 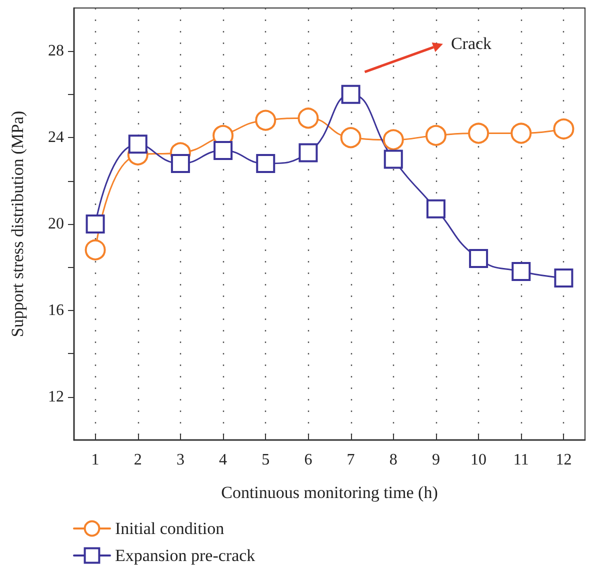 What do you see at coordinates (138, 460) in the screenshot?
I see `x-tick-label: 2` at bounding box center [138, 460].